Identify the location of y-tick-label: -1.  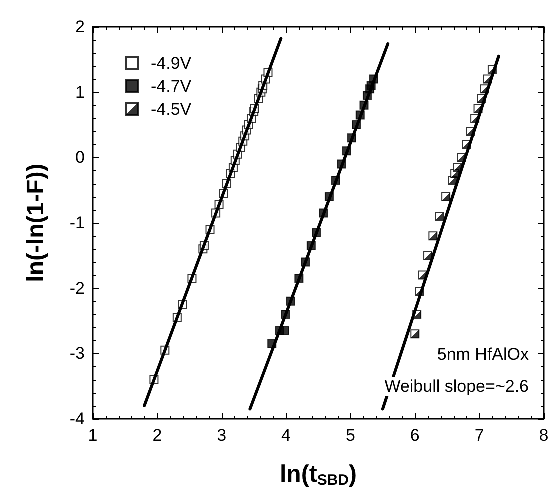
(77, 223).